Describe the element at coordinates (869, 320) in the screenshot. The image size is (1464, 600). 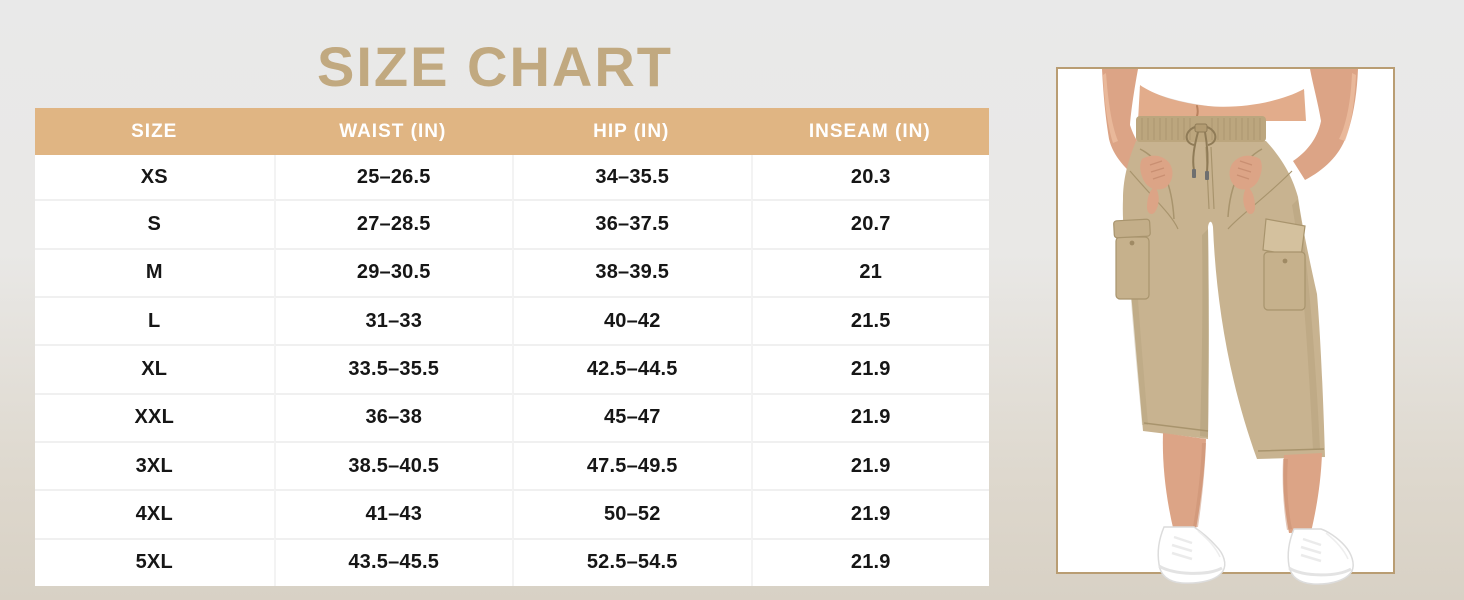
I see `table-cell: 21.5` at that location.